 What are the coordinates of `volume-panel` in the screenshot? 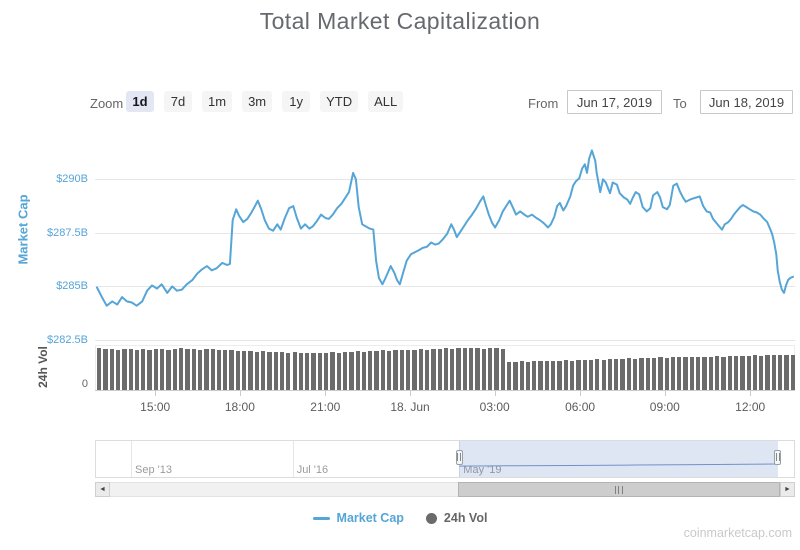 It's located at (445, 367).